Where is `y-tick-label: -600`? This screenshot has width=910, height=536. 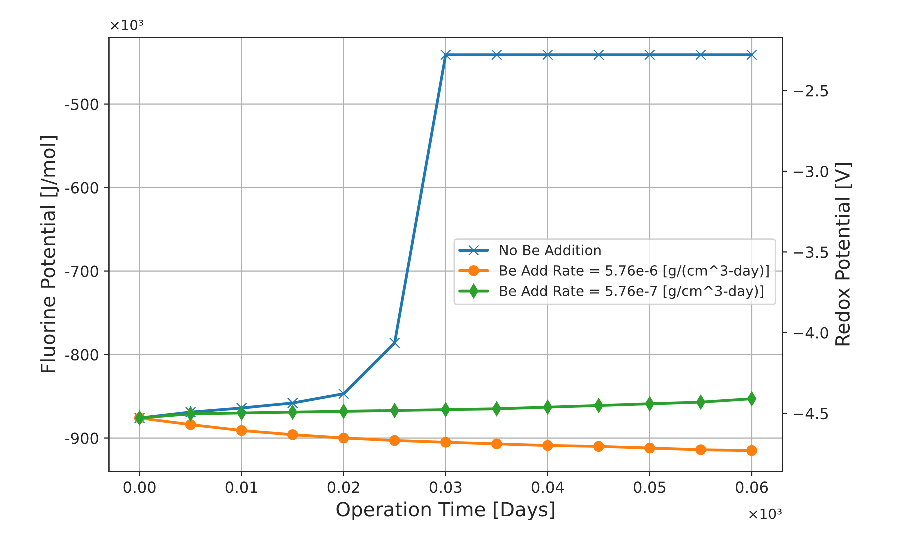 y-tick-label: -600 is located at coordinates (82, 188).